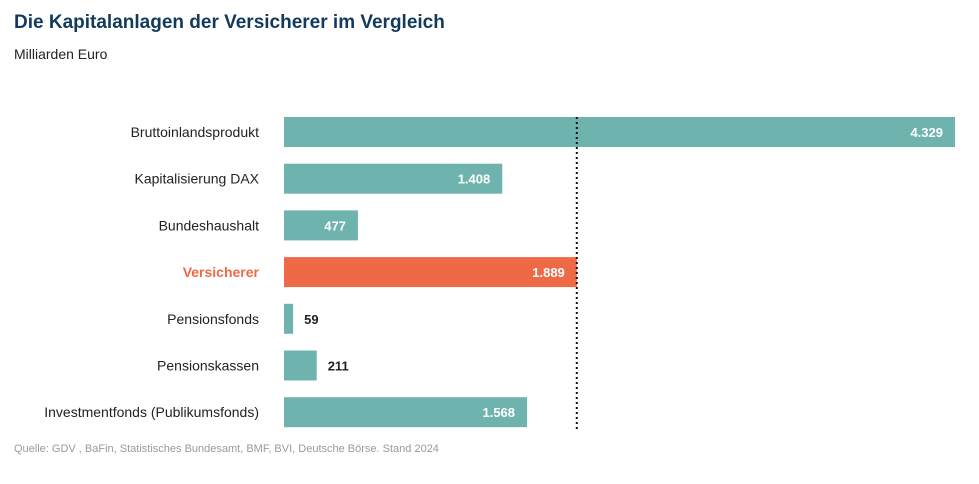 Image resolution: width=979 pixels, height=484 pixels. Describe the element at coordinates (498, 412) in the screenshot. I see `data-label: 1.568` at that location.